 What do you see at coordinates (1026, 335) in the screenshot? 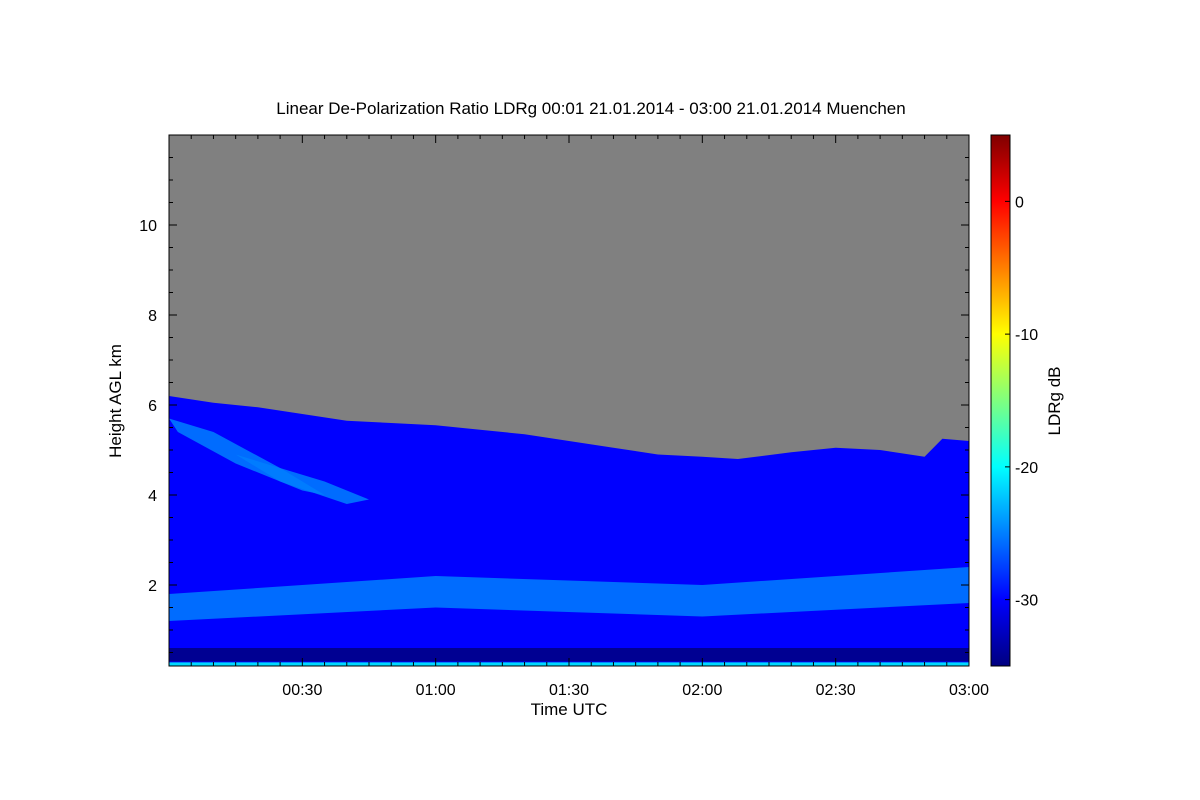
I see `colorbar-tick-label: -10` at bounding box center [1026, 335].